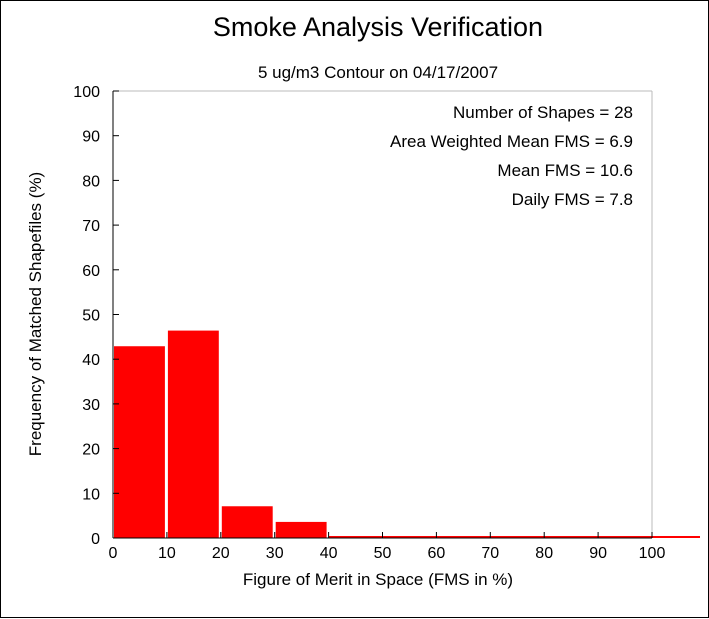  I want to click on stat-annotation: Area Weighted Mean FMS = 6.9, so click(511, 141).